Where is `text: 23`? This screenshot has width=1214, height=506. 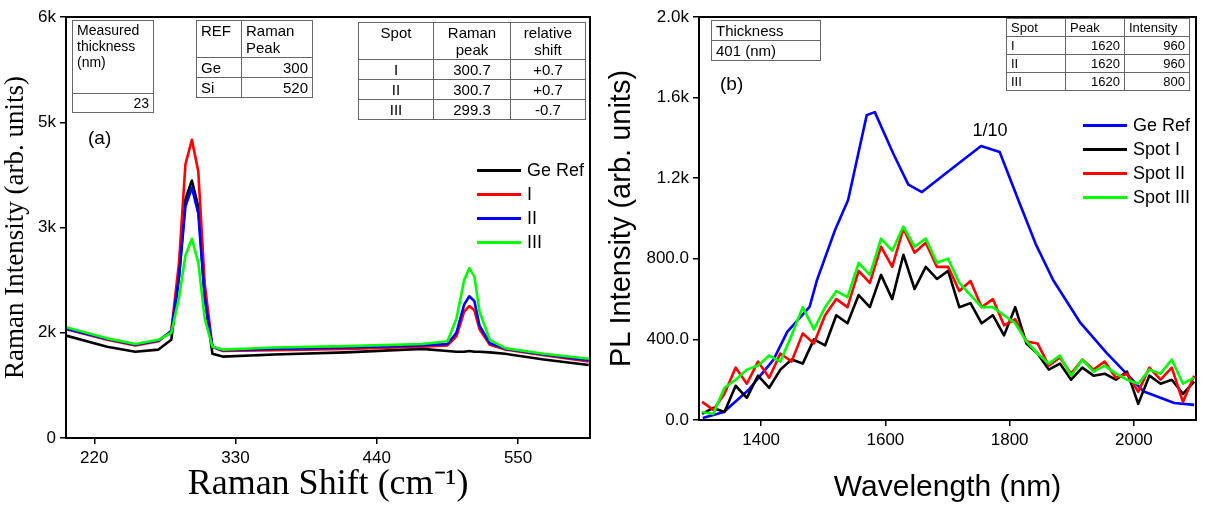
text: 23 is located at coordinates (141, 103).